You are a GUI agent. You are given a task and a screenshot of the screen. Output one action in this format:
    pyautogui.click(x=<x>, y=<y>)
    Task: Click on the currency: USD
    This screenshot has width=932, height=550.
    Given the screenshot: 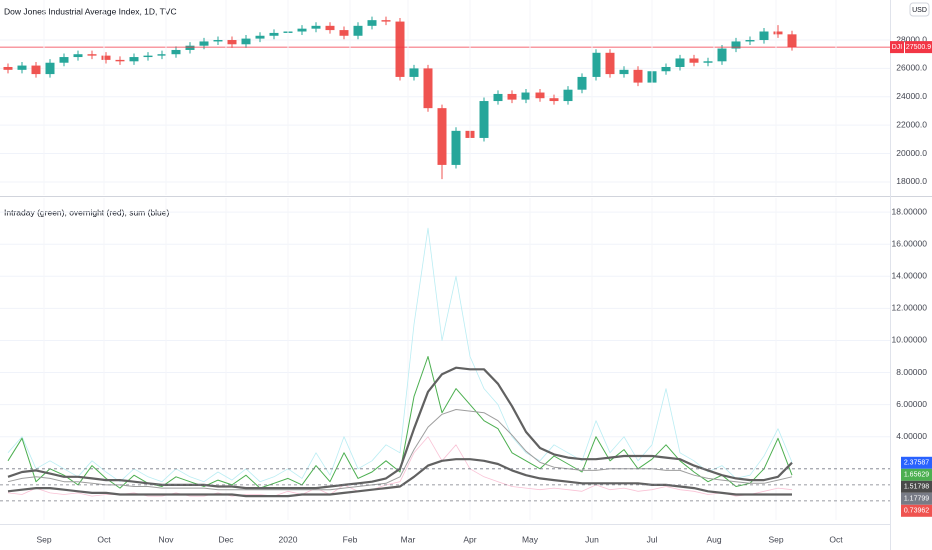 What is the action you would take?
    pyautogui.click(x=919, y=10)
    